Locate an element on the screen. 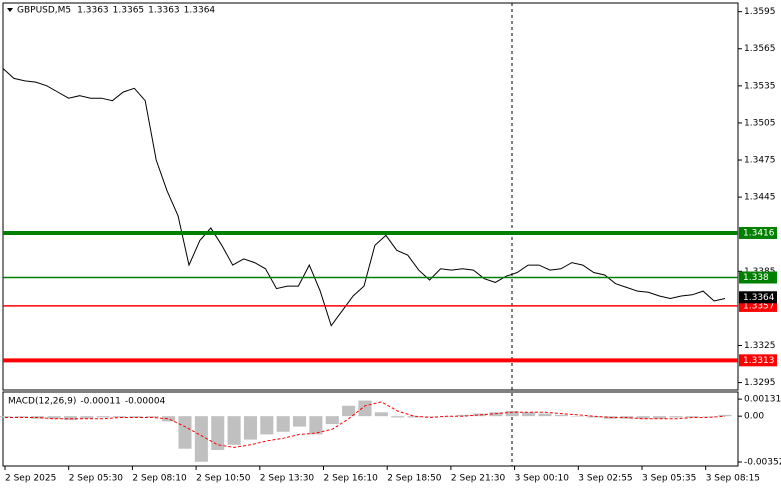  readout-value: 1.3365 is located at coordinates (129, 11).